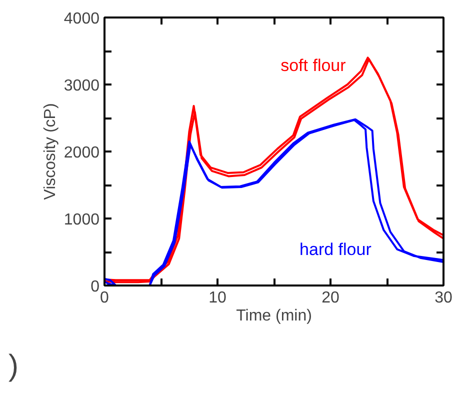 The width and height of the screenshot is (454, 402). I want to click on series-label: hard flour, so click(336, 249).